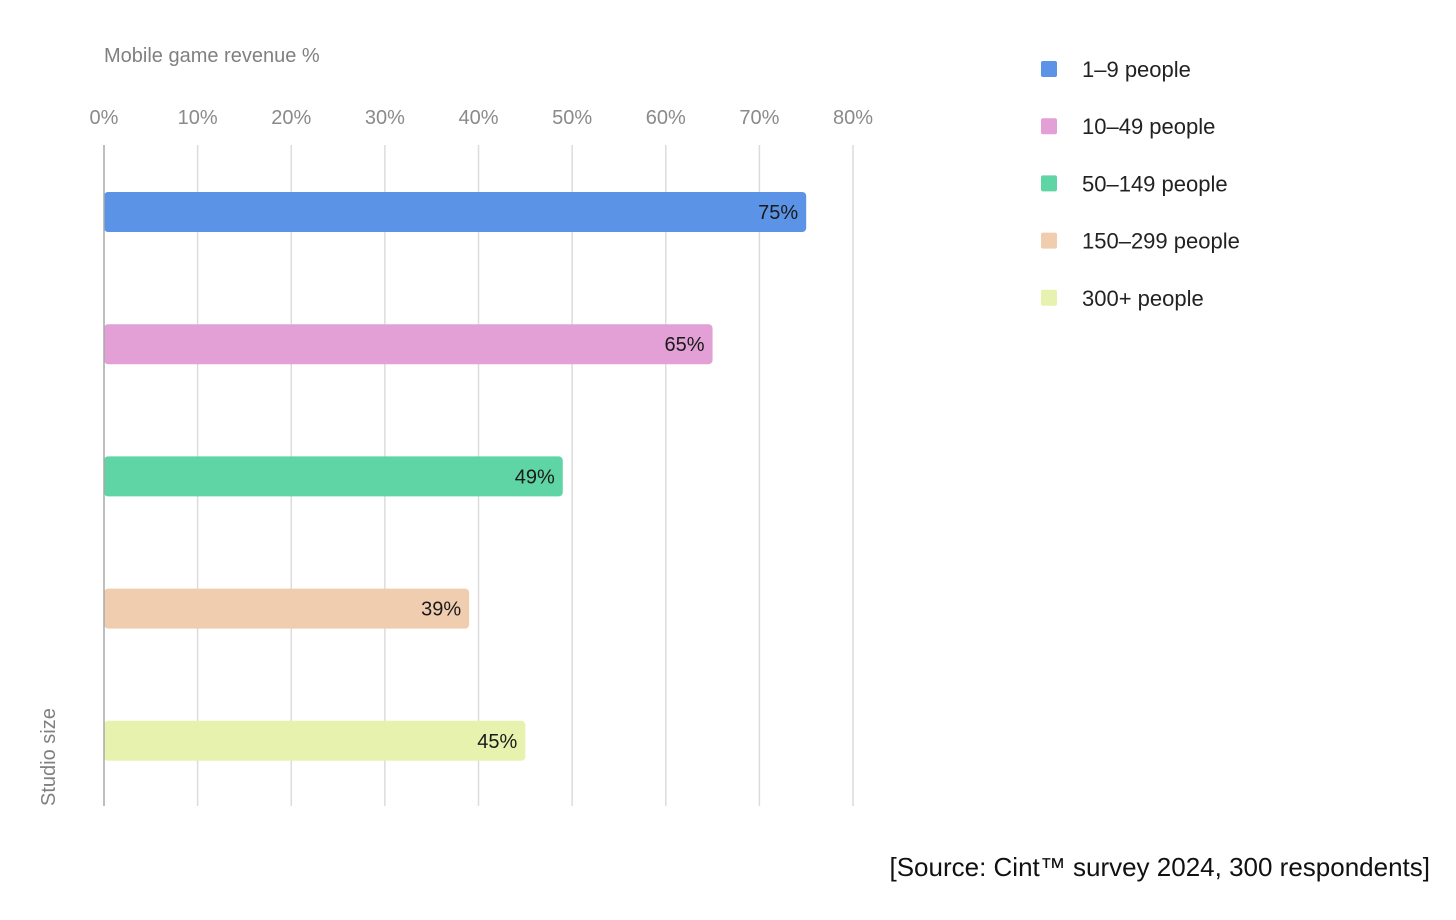 This screenshot has width=1456, height=920. Describe the element at coordinates (1143, 298) in the screenshot. I see `legend-label: 300+ people` at that location.